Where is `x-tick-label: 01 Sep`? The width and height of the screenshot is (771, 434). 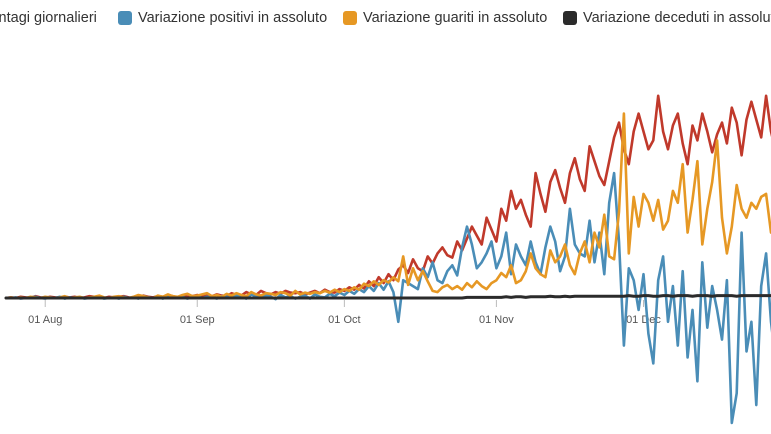 x-tick-label: 01 Sep is located at coordinates (197, 320).